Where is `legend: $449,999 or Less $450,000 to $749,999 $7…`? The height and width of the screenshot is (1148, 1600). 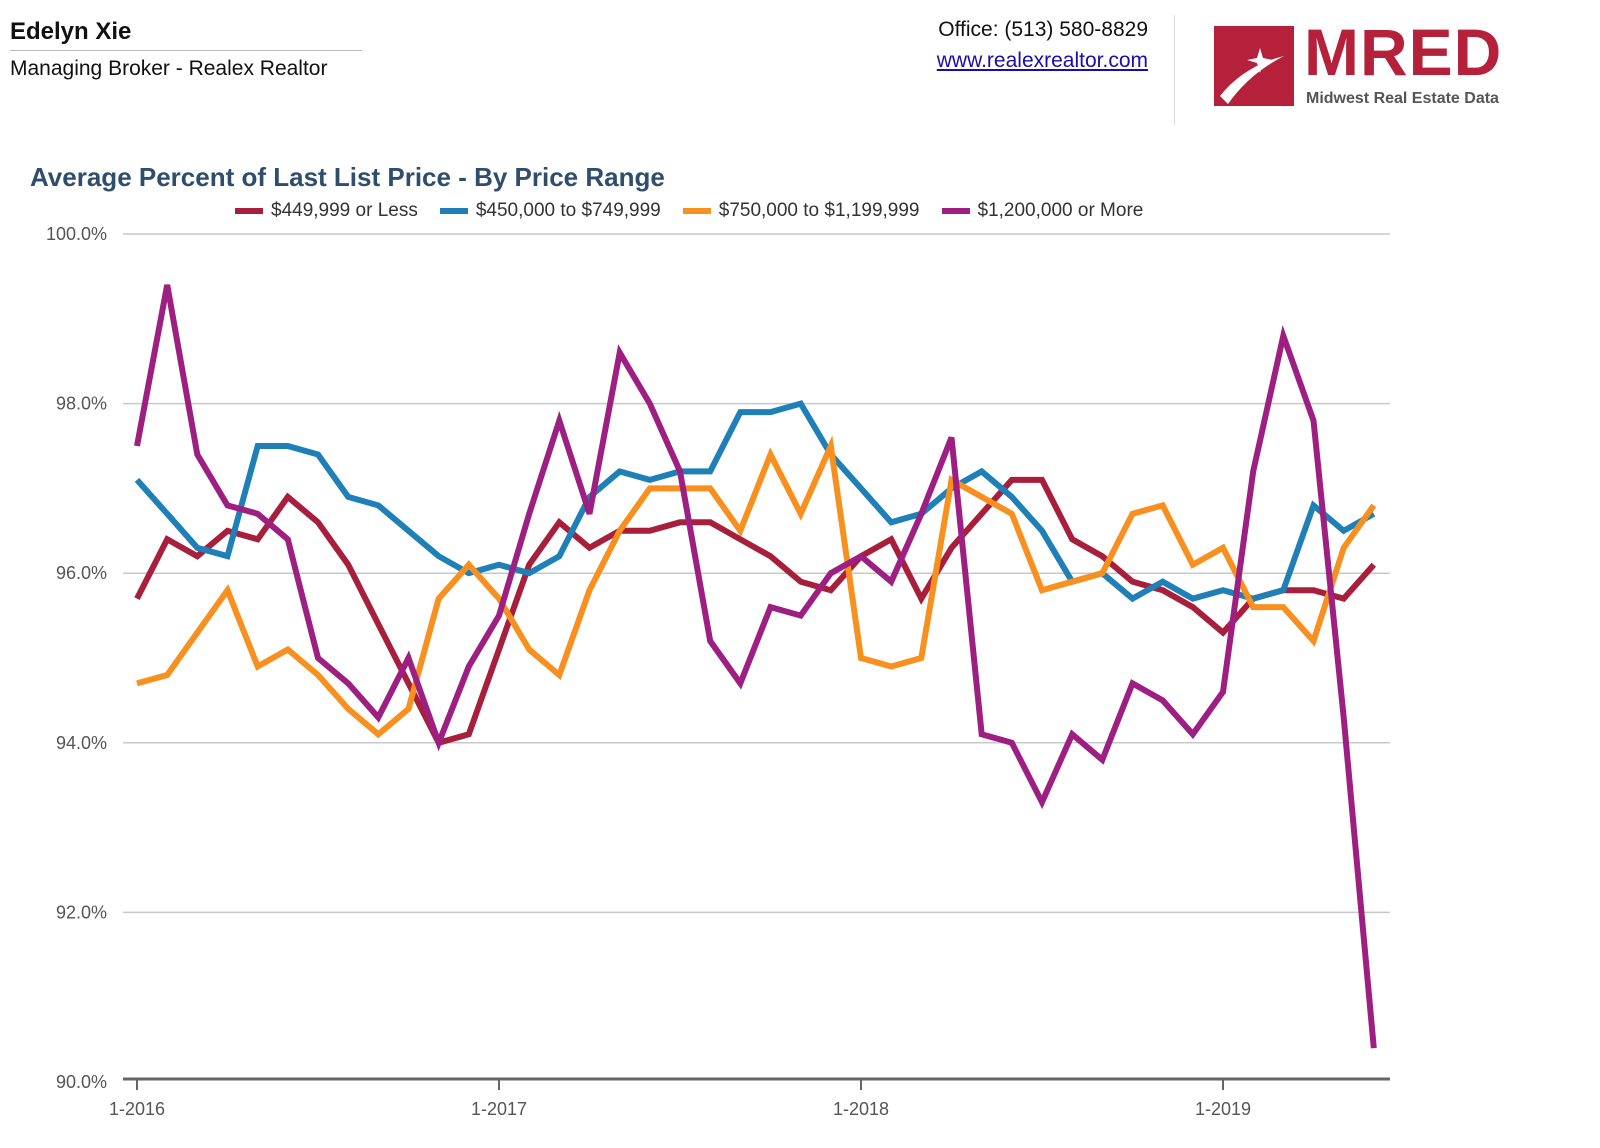
legend: $449,999 or Less $450,000 to $749,999 $7… is located at coordinates (689, 211).